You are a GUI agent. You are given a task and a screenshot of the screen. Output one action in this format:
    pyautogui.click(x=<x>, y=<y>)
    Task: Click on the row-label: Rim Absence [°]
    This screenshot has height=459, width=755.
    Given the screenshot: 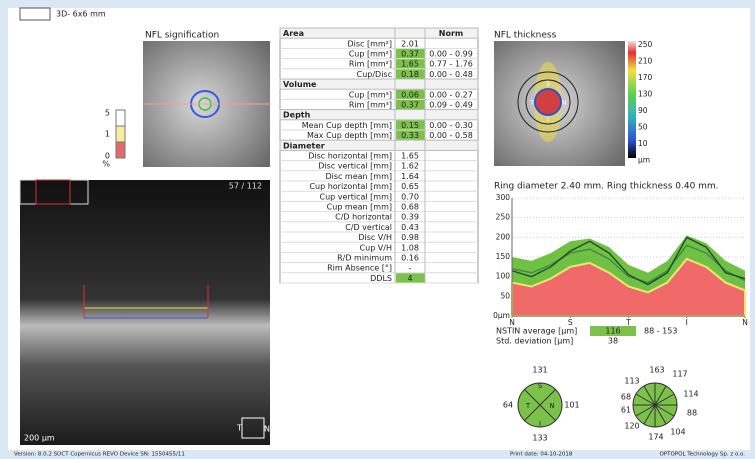 What is the action you would take?
    pyautogui.click(x=359, y=268)
    